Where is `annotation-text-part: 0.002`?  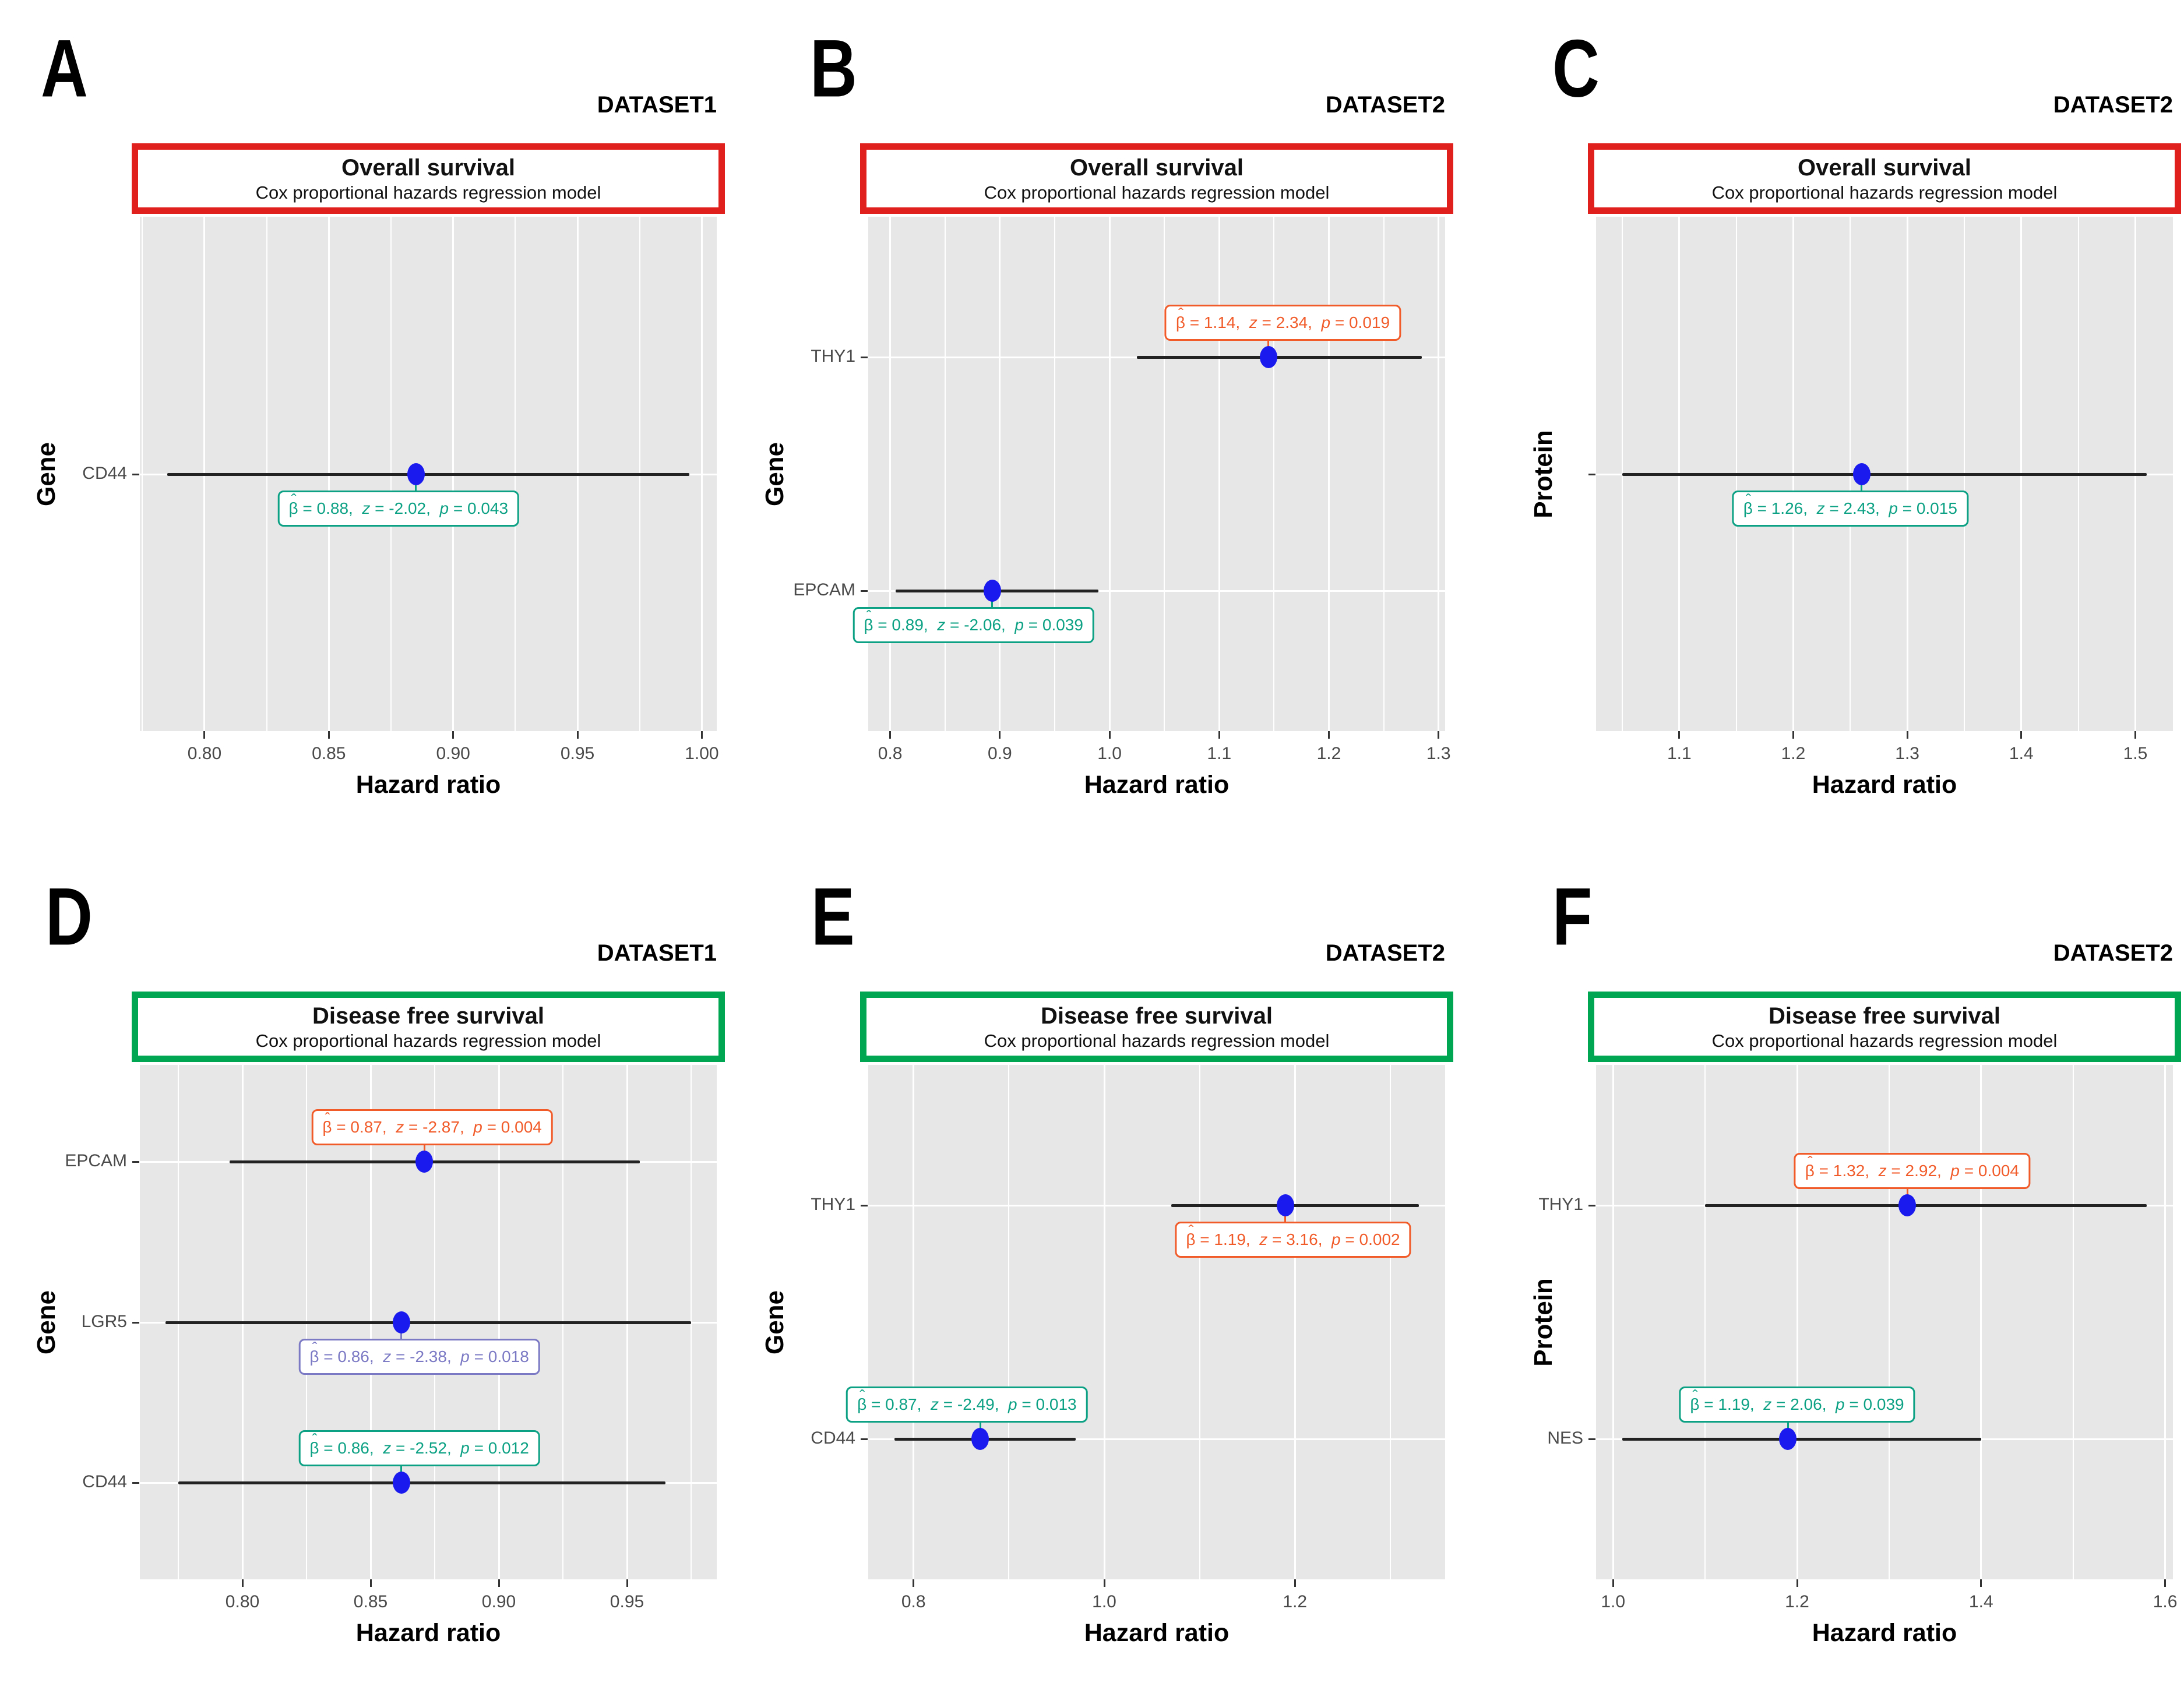 annotation-text-part: 0.002 is located at coordinates (1379, 1239).